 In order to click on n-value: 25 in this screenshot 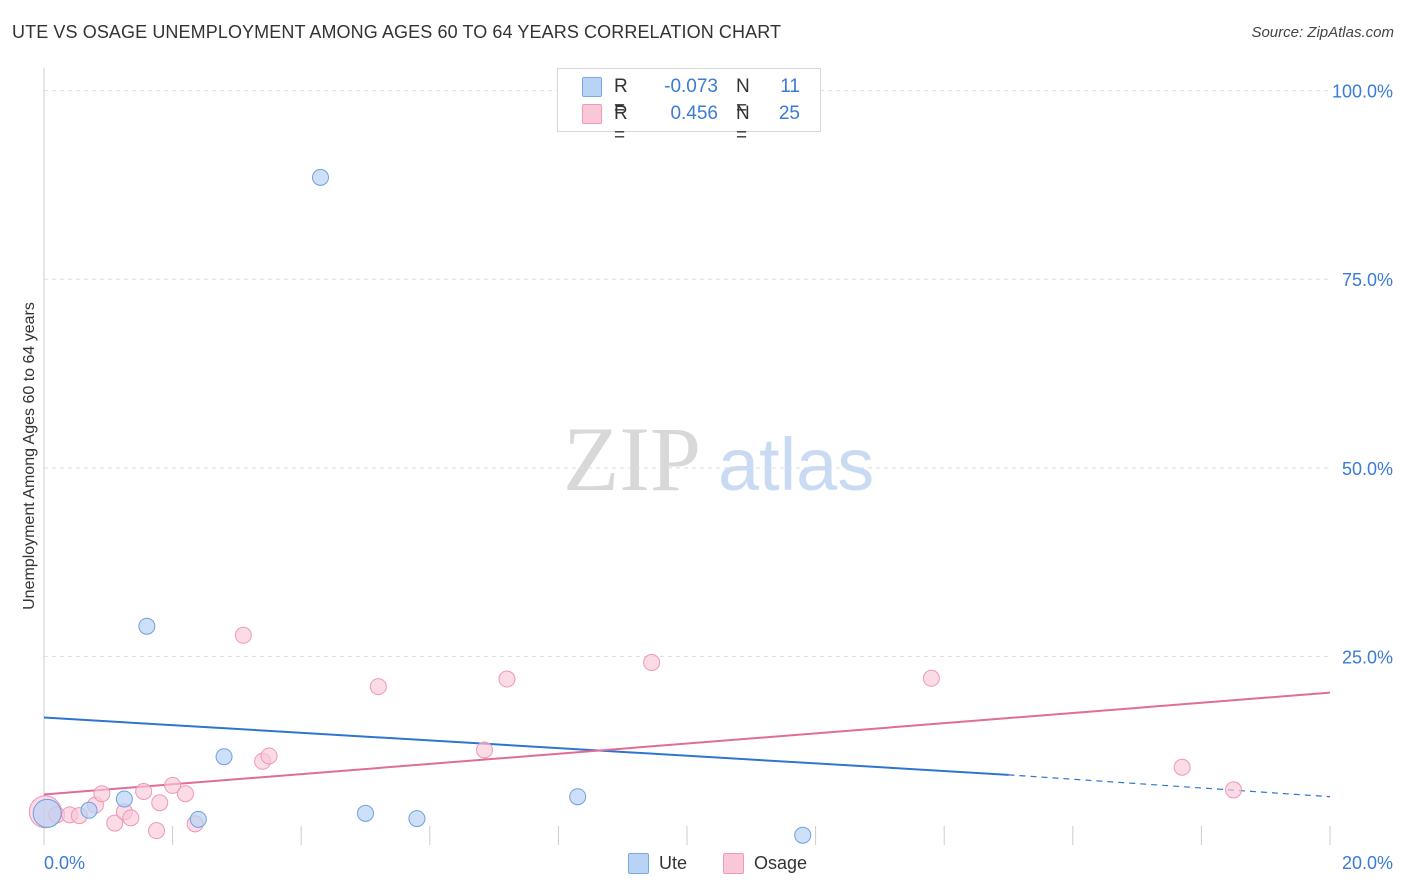, I will do `click(789, 113)`.